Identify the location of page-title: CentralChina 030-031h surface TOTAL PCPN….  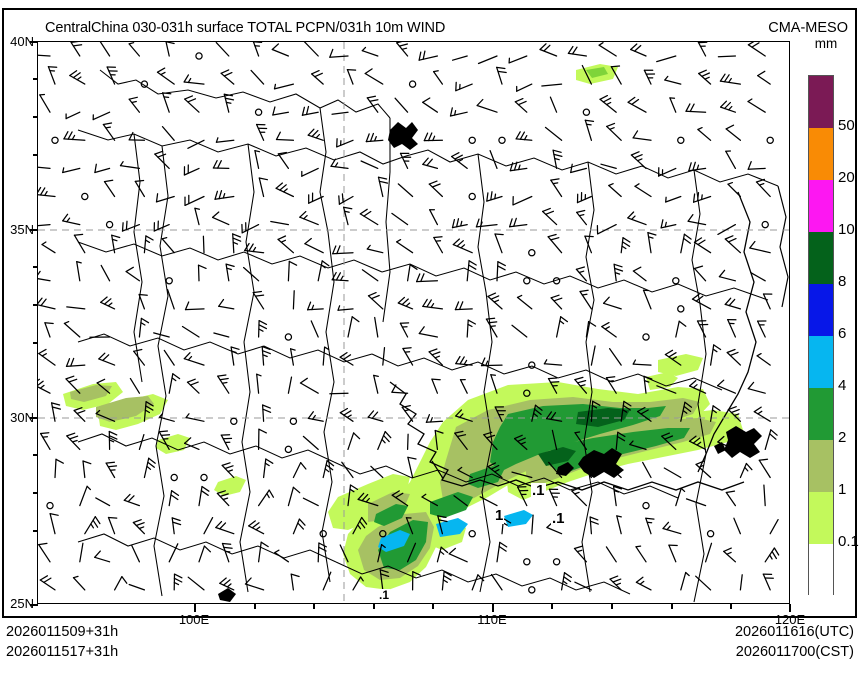
(245, 28).